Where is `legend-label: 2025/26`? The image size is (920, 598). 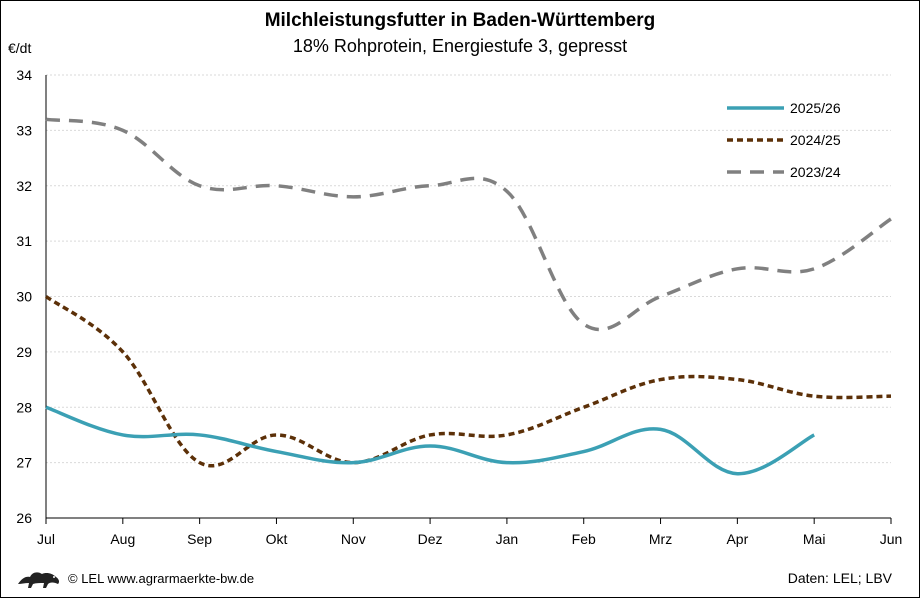
legend-label: 2025/26 is located at coordinates (815, 108).